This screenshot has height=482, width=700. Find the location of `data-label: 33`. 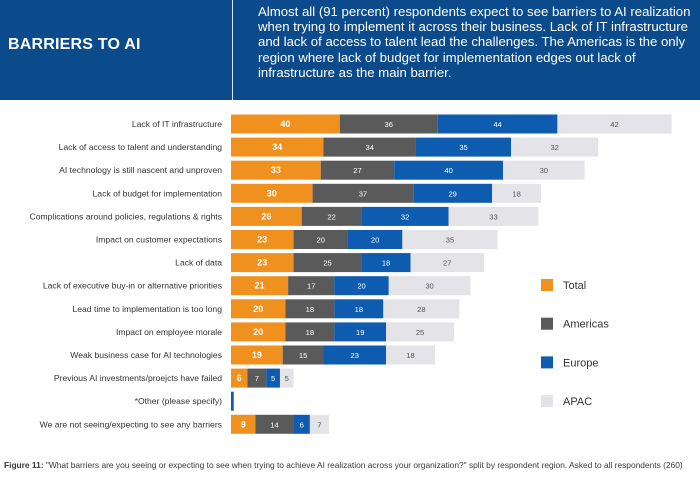

data-label: 33 is located at coordinates (276, 170).